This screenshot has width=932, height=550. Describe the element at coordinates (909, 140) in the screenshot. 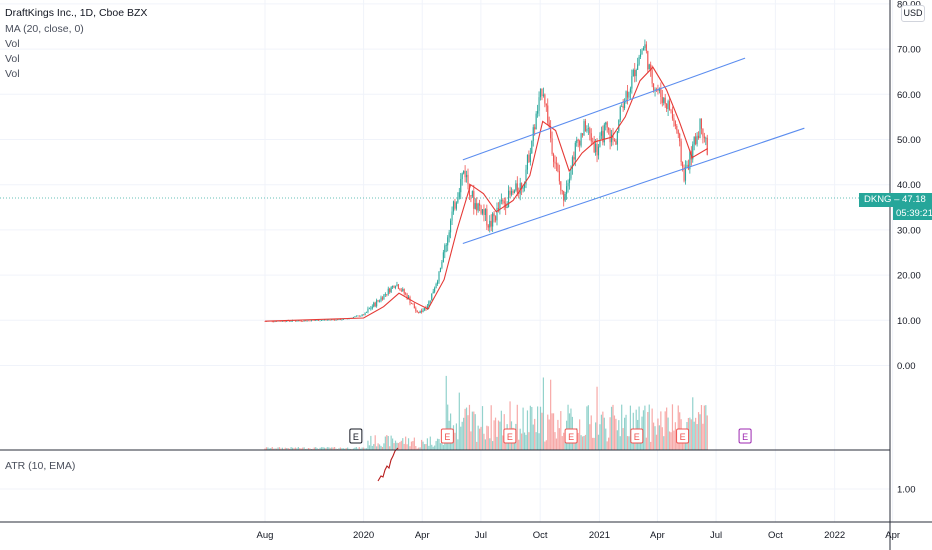

I see `y-tick-label: 50.00` at that location.